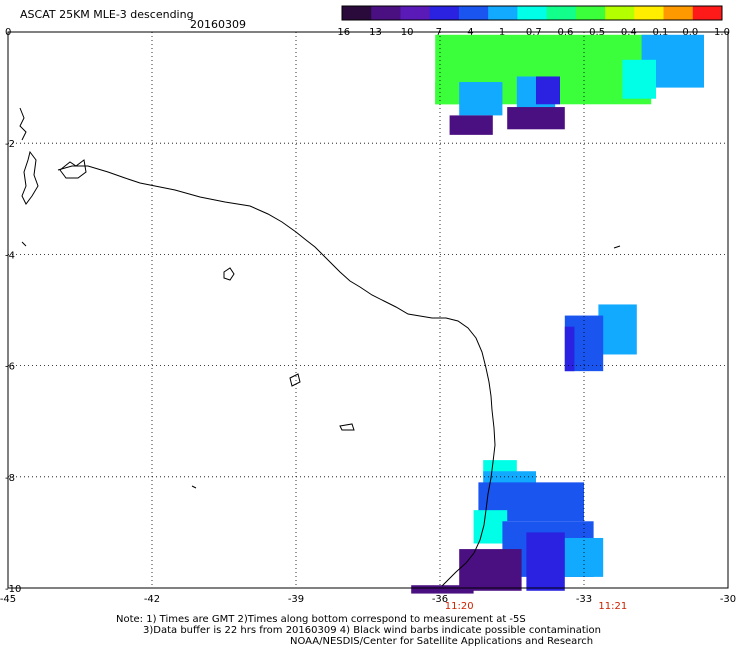 The width and height of the screenshot is (740, 650). Describe the element at coordinates (569, 84) in the screenshot. I see `swath-north` at that location.